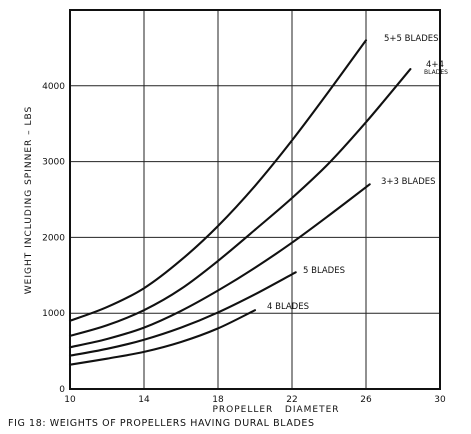  Describe the element at coordinates (70, 400) in the screenshot. I see `x-tick-label: 10` at that location.